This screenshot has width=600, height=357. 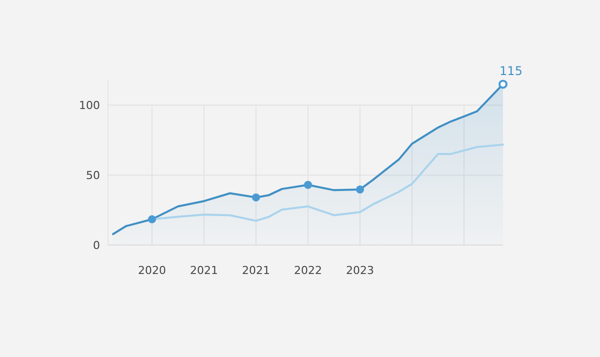 What do you see at coordinates (360, 270) in the screenshot?
I see `x-tick-label: 2023` at bounding box center [360, 270].